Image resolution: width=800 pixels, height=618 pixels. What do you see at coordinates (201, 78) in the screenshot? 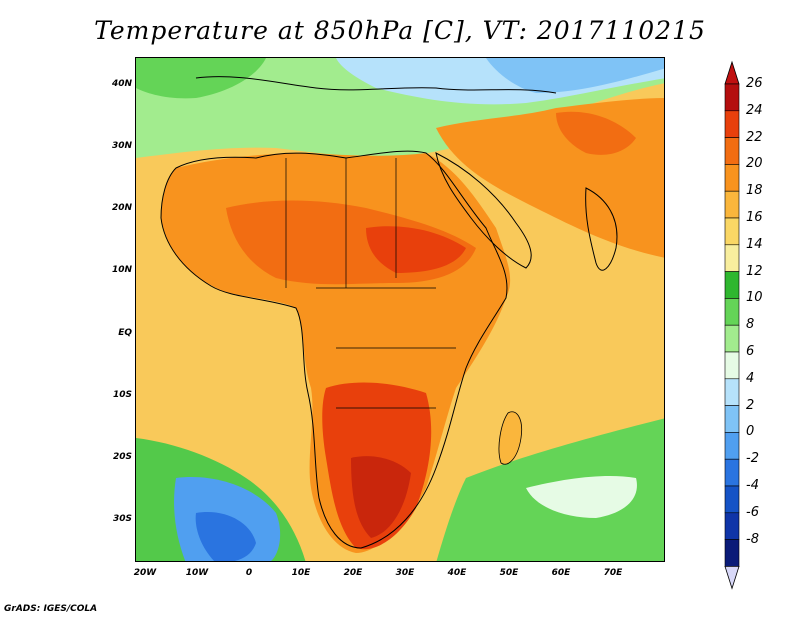
I see `northwest-green-region` at bounding box center [201, 78].